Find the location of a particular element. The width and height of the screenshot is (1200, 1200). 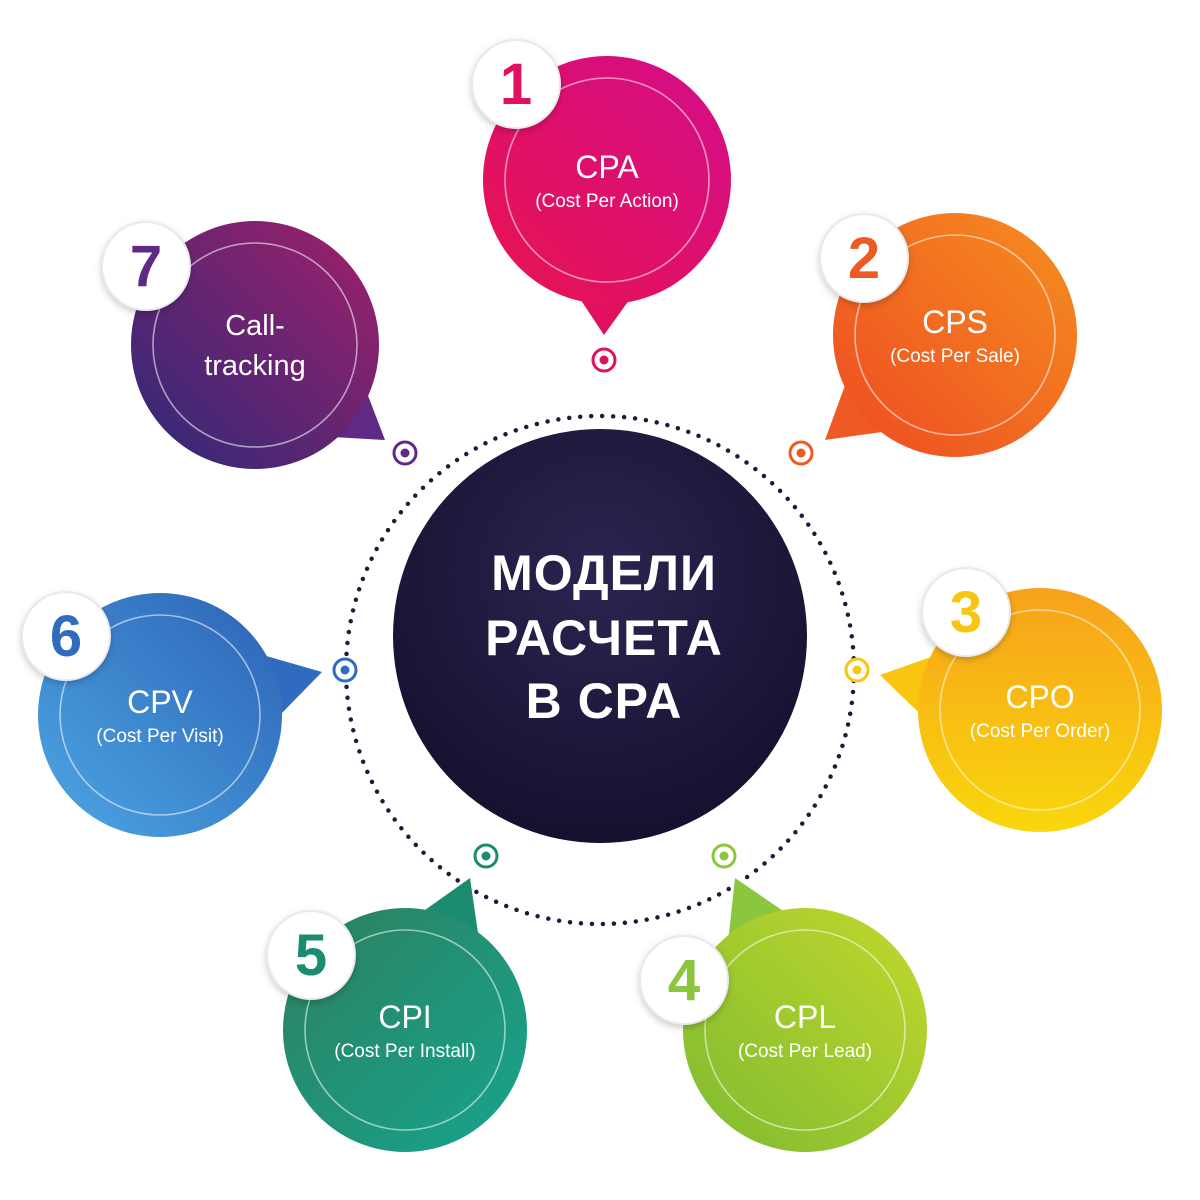

item-subtitle: (Cost Per Install) is located at coordinates (404, 1051).